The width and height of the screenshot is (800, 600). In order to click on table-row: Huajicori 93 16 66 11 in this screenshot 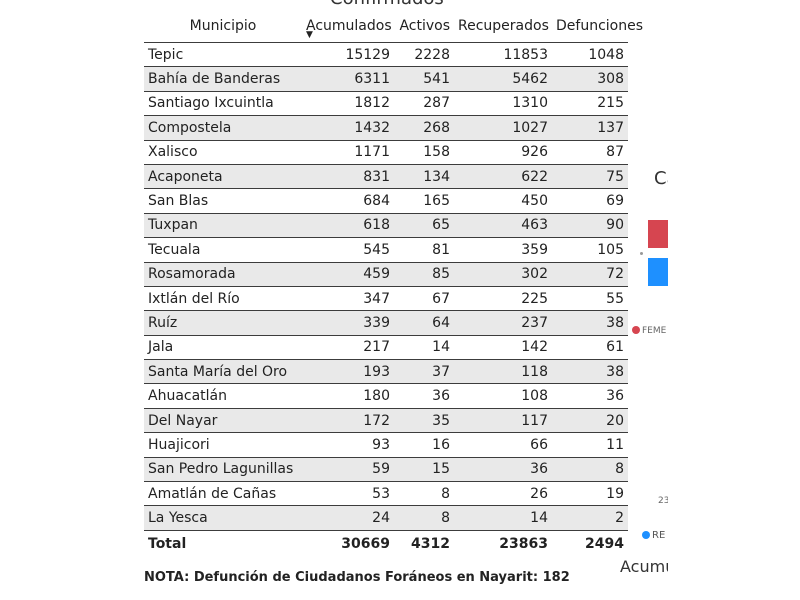, I will do `click(386, 445)`.